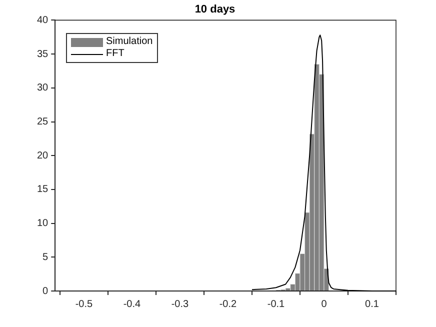 The width and height of the screenshot is (436, 327). I want to click on y-tick-label: 30, so click(43, 88).